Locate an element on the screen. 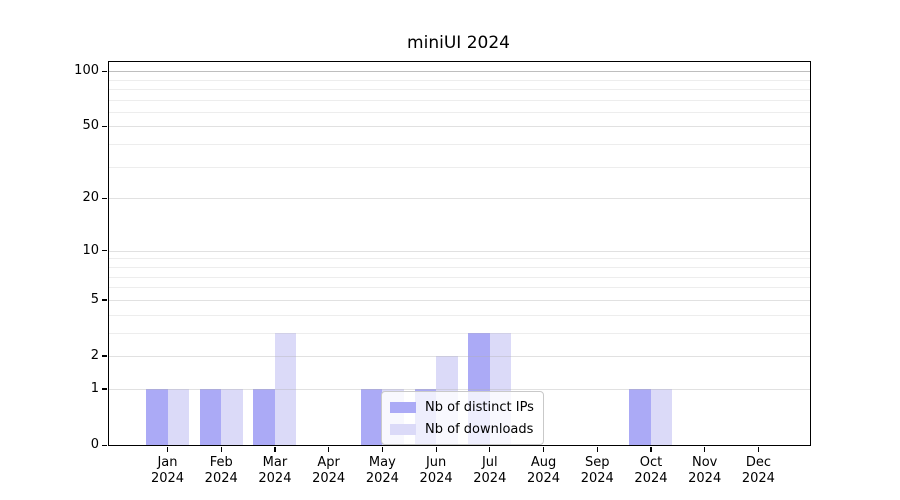 This screenshot has height=500, width=900. x-tick-label-month: Nov is located at coordinates (705, 462).